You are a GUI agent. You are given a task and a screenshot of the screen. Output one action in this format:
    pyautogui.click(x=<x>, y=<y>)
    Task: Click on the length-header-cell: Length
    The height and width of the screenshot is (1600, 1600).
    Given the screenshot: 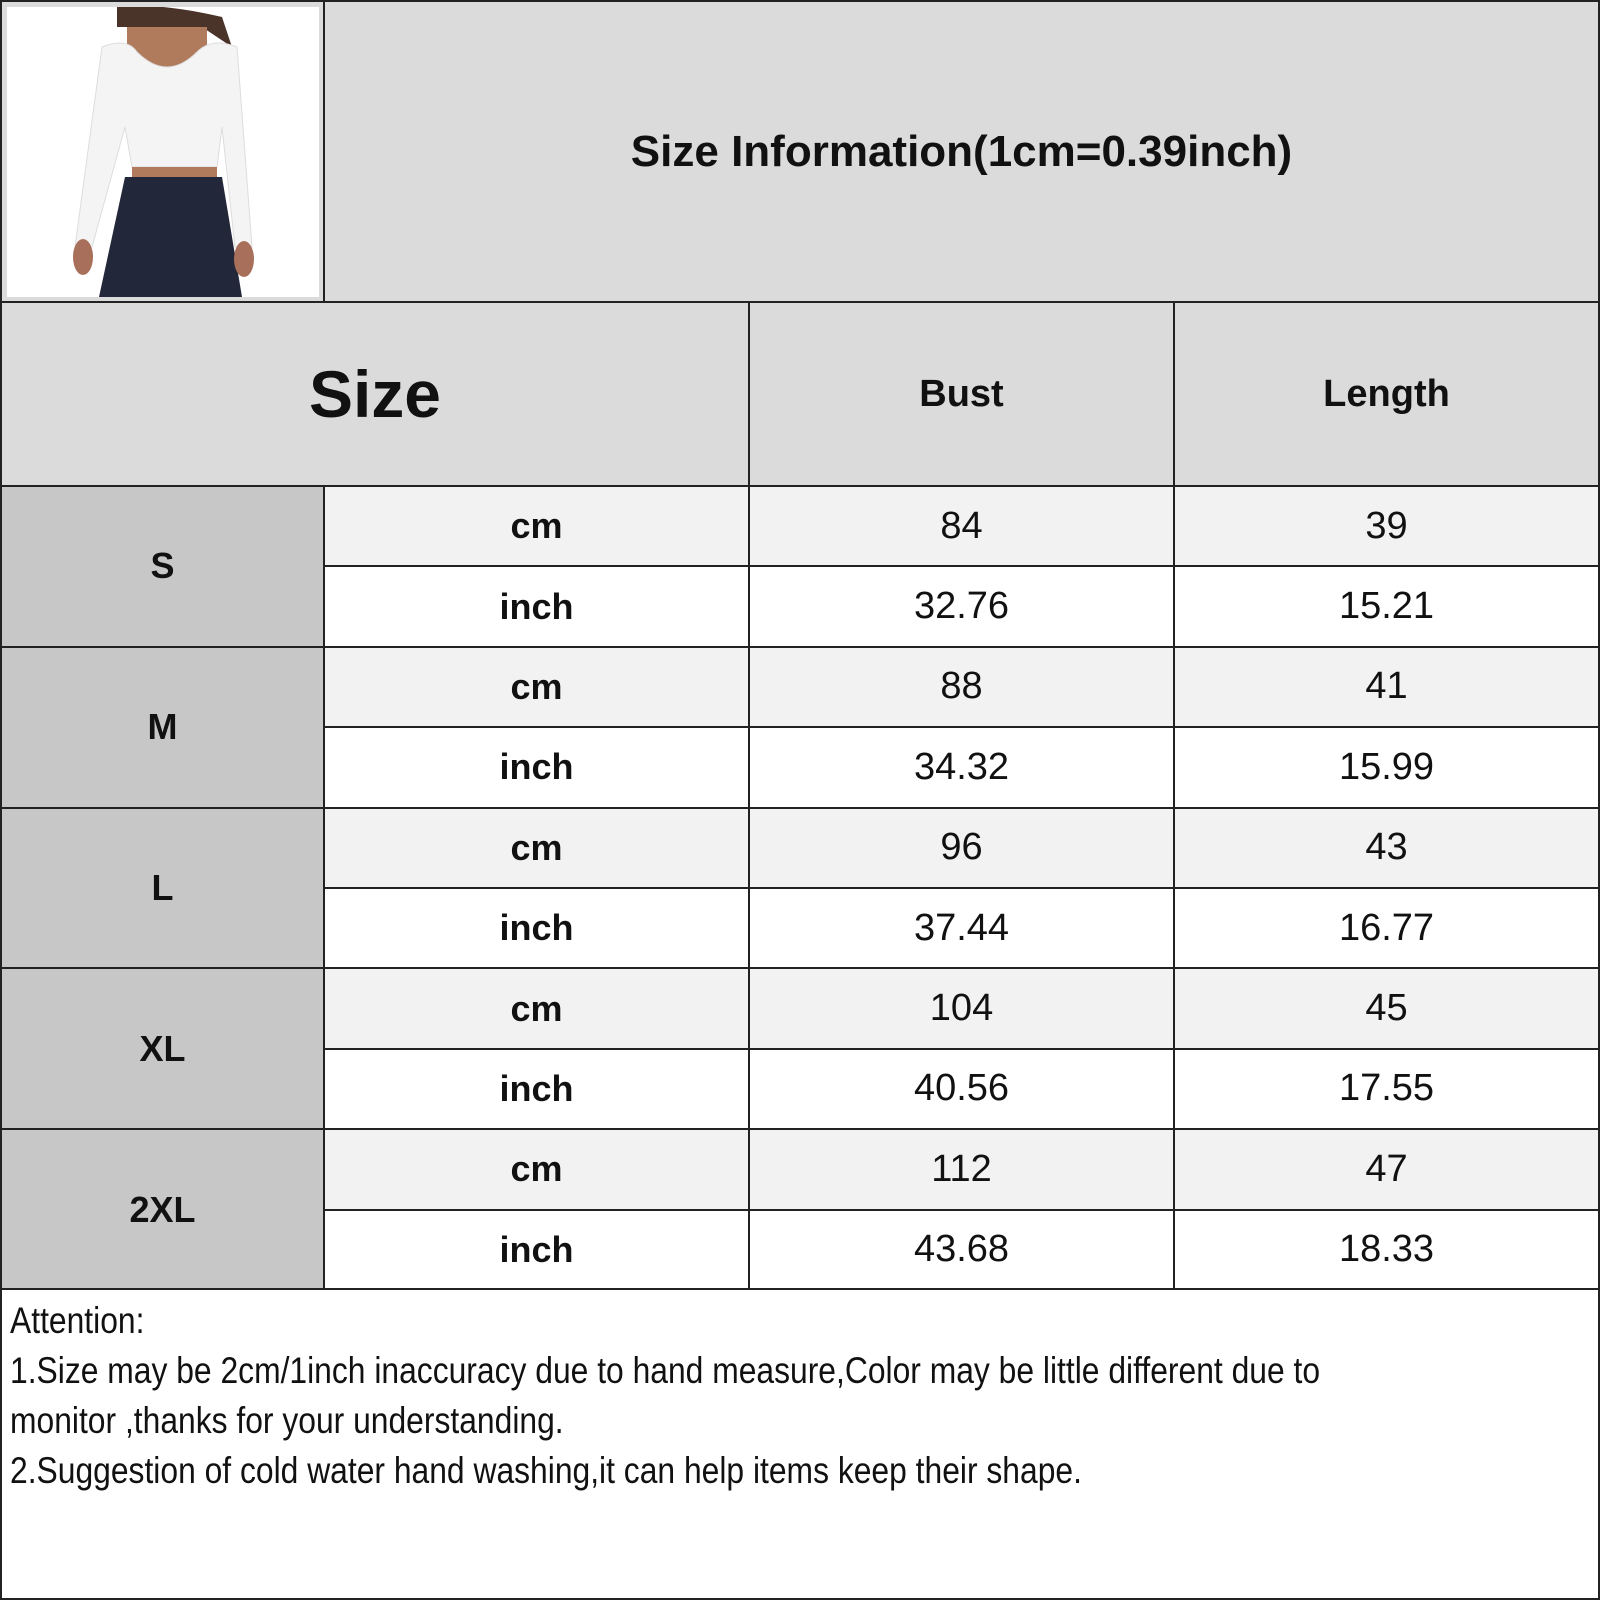 What is the action you would take?
    pyautogui.click(x=1386, y=394)
    